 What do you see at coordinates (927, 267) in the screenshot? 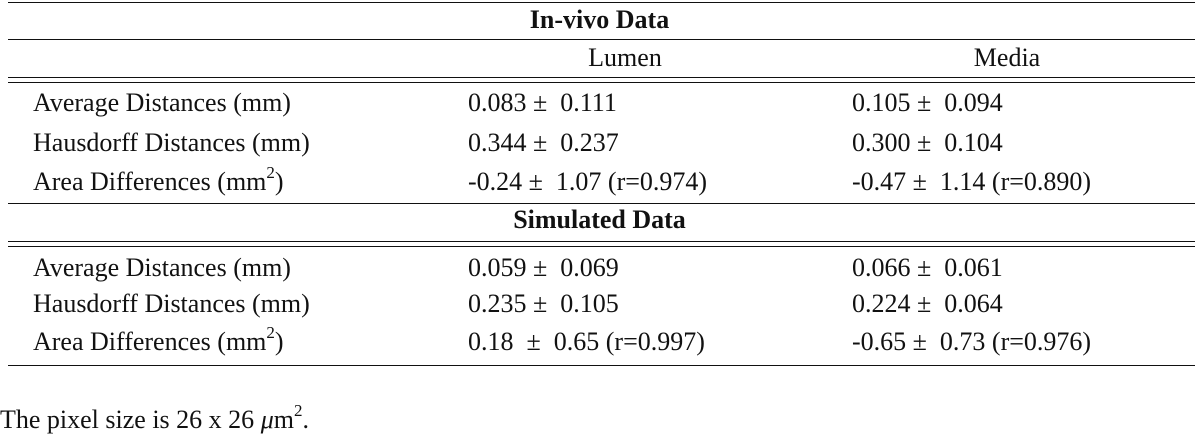
I see `media-cell: 0.066 ± 0.061` at bounding box center [927, 267].